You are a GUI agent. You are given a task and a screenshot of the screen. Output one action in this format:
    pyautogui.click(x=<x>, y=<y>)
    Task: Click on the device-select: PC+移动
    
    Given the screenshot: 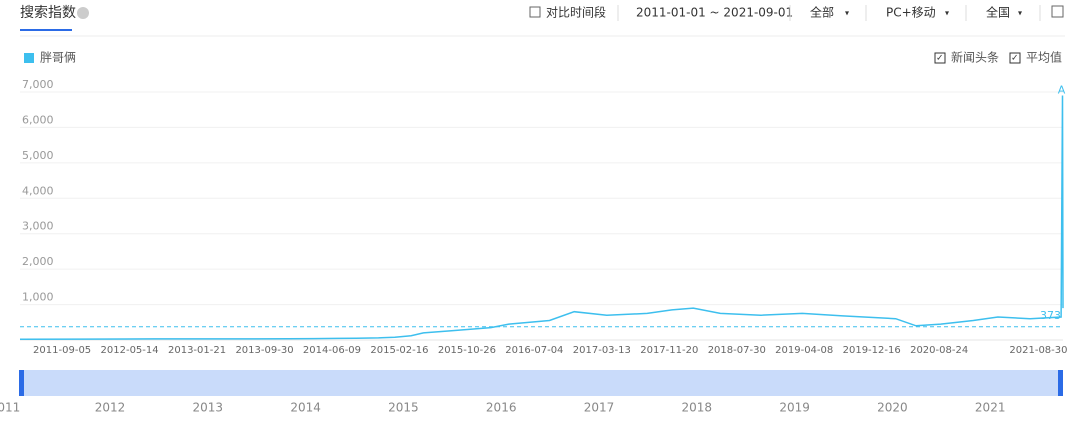 What is the action you would take?
    pyautogui.click(x=911, y=13)
    